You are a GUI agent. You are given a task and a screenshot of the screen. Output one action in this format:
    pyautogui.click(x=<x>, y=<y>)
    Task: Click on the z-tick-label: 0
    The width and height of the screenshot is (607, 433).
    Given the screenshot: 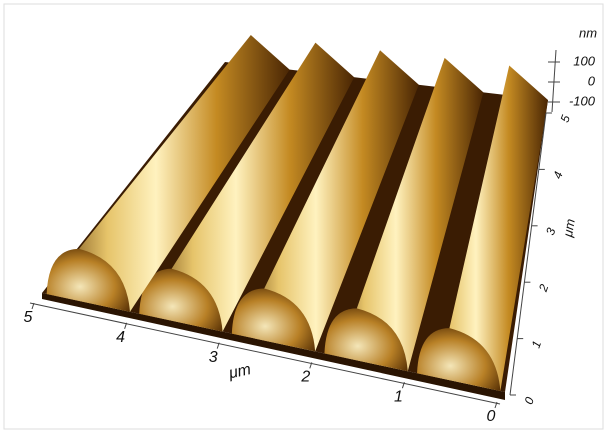 What is the action you would take?
    pyautogui.click(x=592, y=80)
    